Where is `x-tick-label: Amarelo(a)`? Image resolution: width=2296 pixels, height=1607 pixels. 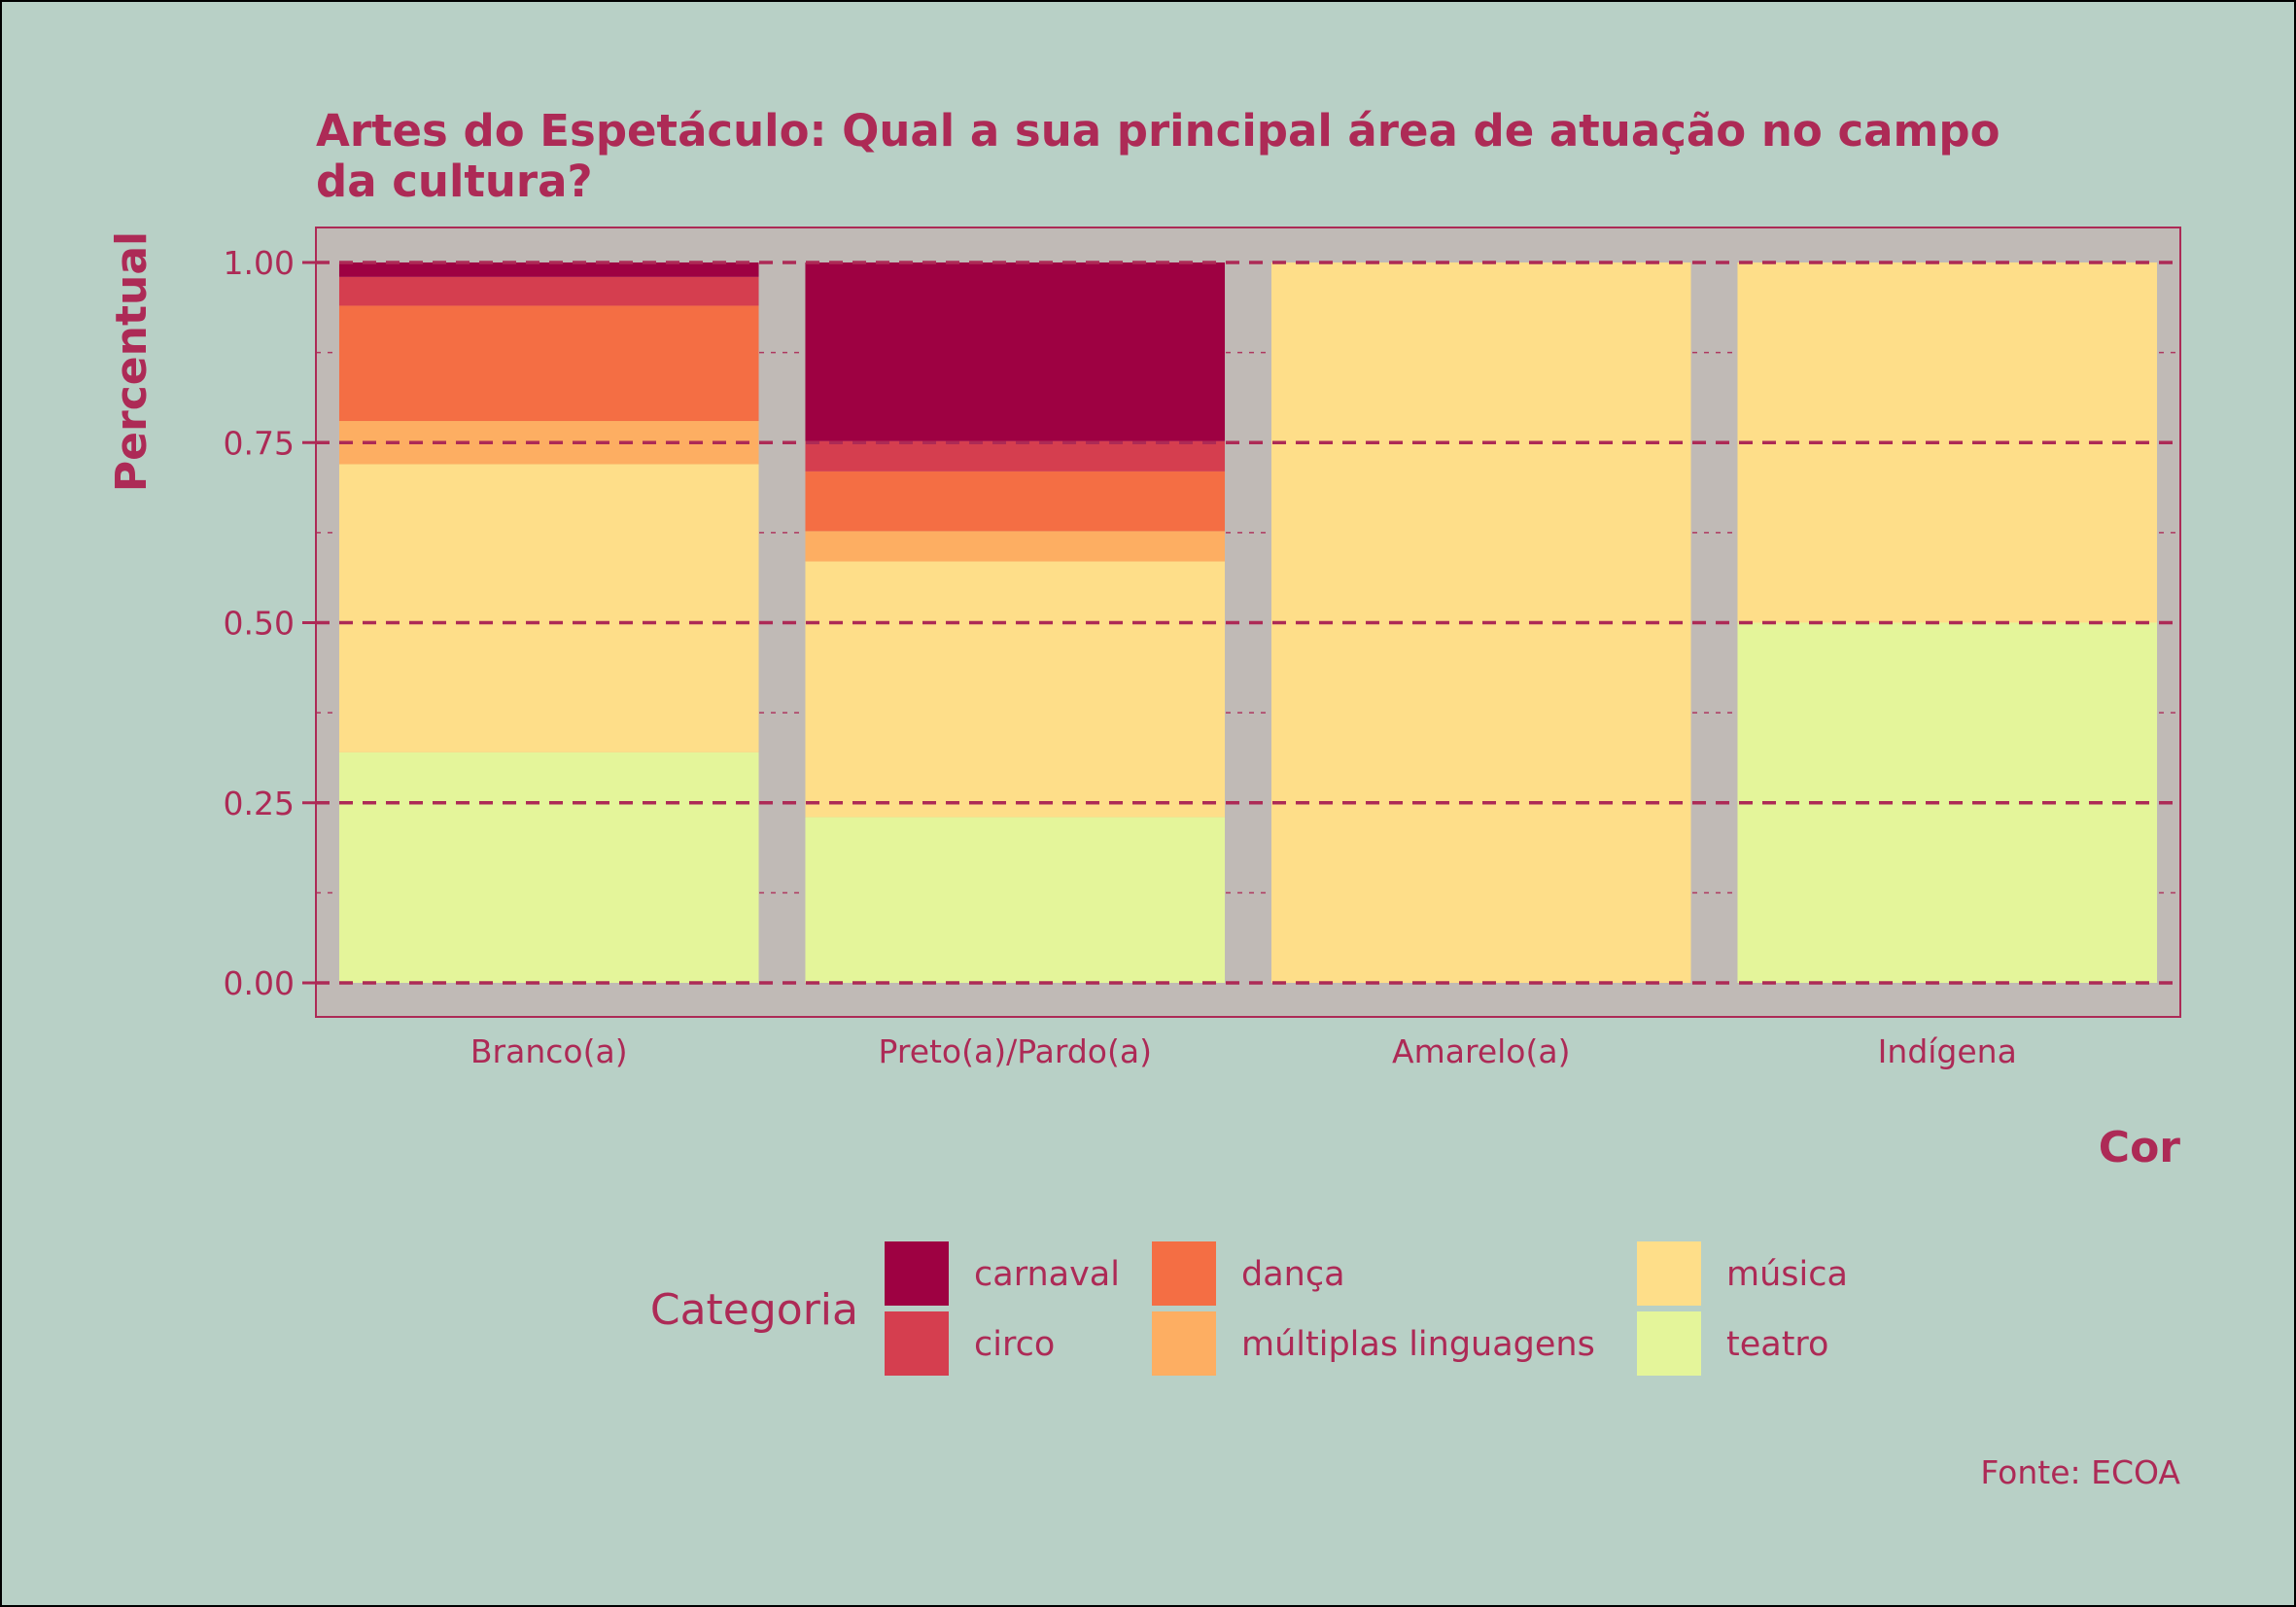
x-tick-label: Amarelo(a) is located at coordinates (1481, 1051).